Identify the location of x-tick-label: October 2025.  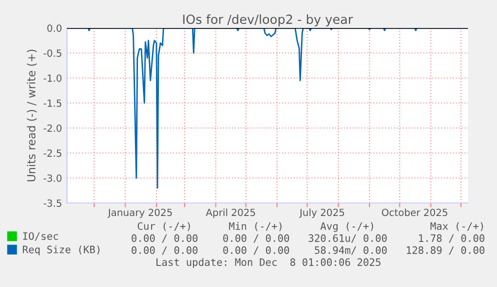
(415, 212).